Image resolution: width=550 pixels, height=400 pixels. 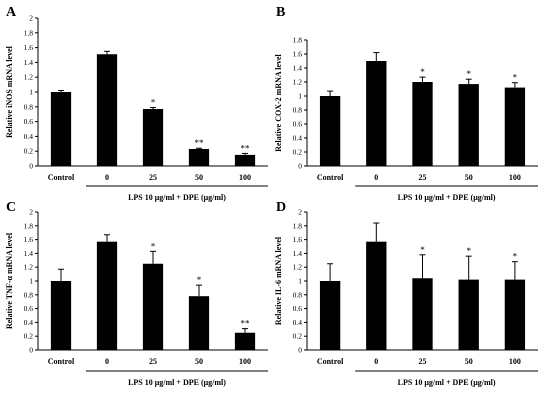 I want to click on panel-letter: A, so click(x=11, y=12).